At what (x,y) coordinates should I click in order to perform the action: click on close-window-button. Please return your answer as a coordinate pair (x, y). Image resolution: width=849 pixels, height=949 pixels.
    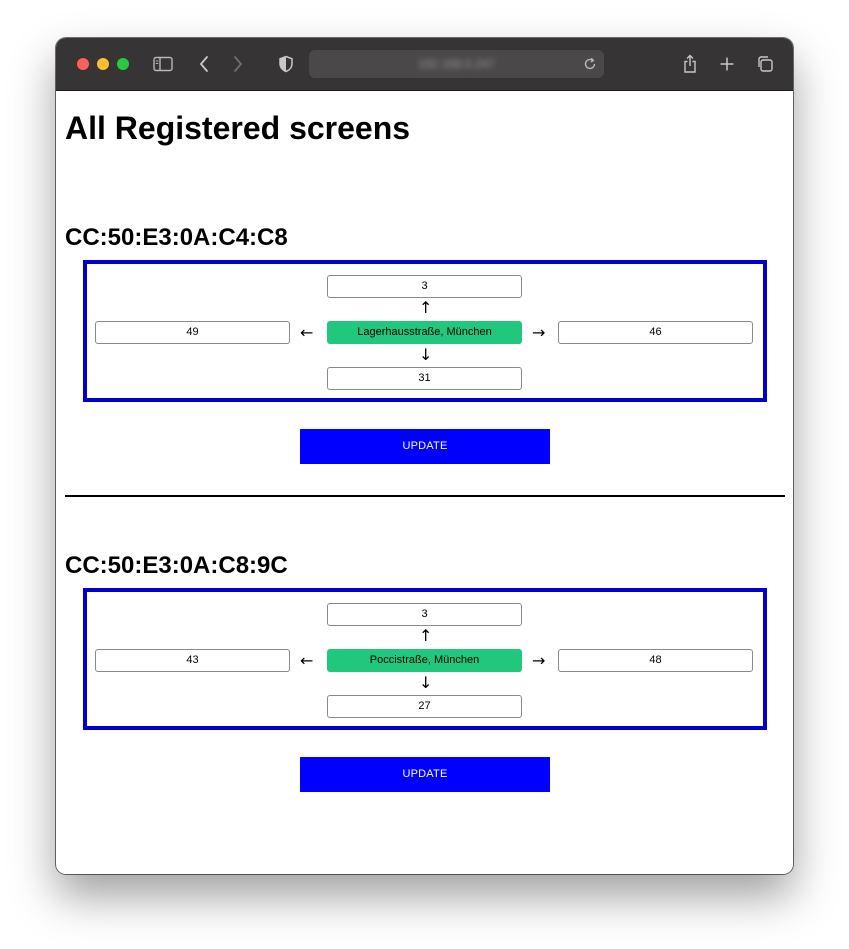
    Looking at the image, I should click on (83, 64).